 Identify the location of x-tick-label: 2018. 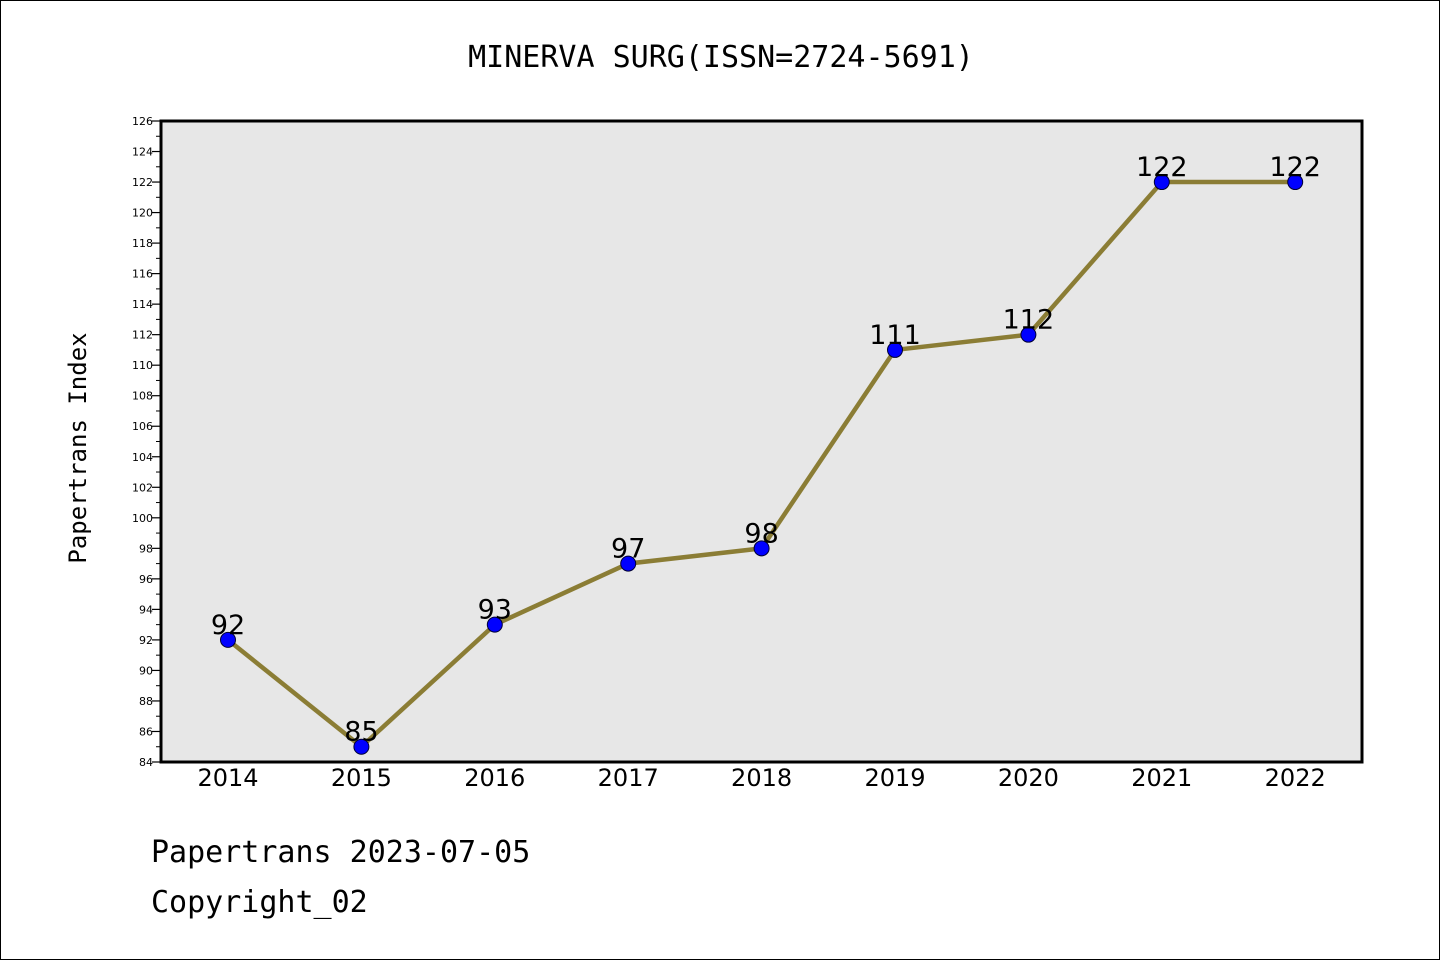
(761, 778).